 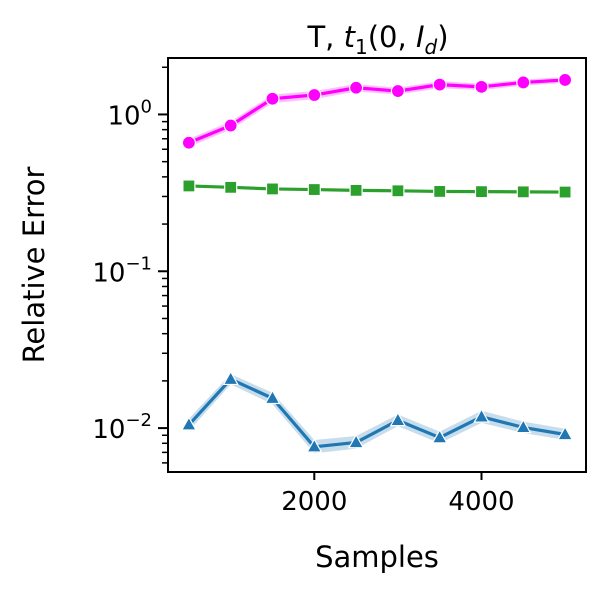 What do you see at coordinates (377, 189) in the screenshot?
I see `green-squares-line` at bounding box center [377, 189].